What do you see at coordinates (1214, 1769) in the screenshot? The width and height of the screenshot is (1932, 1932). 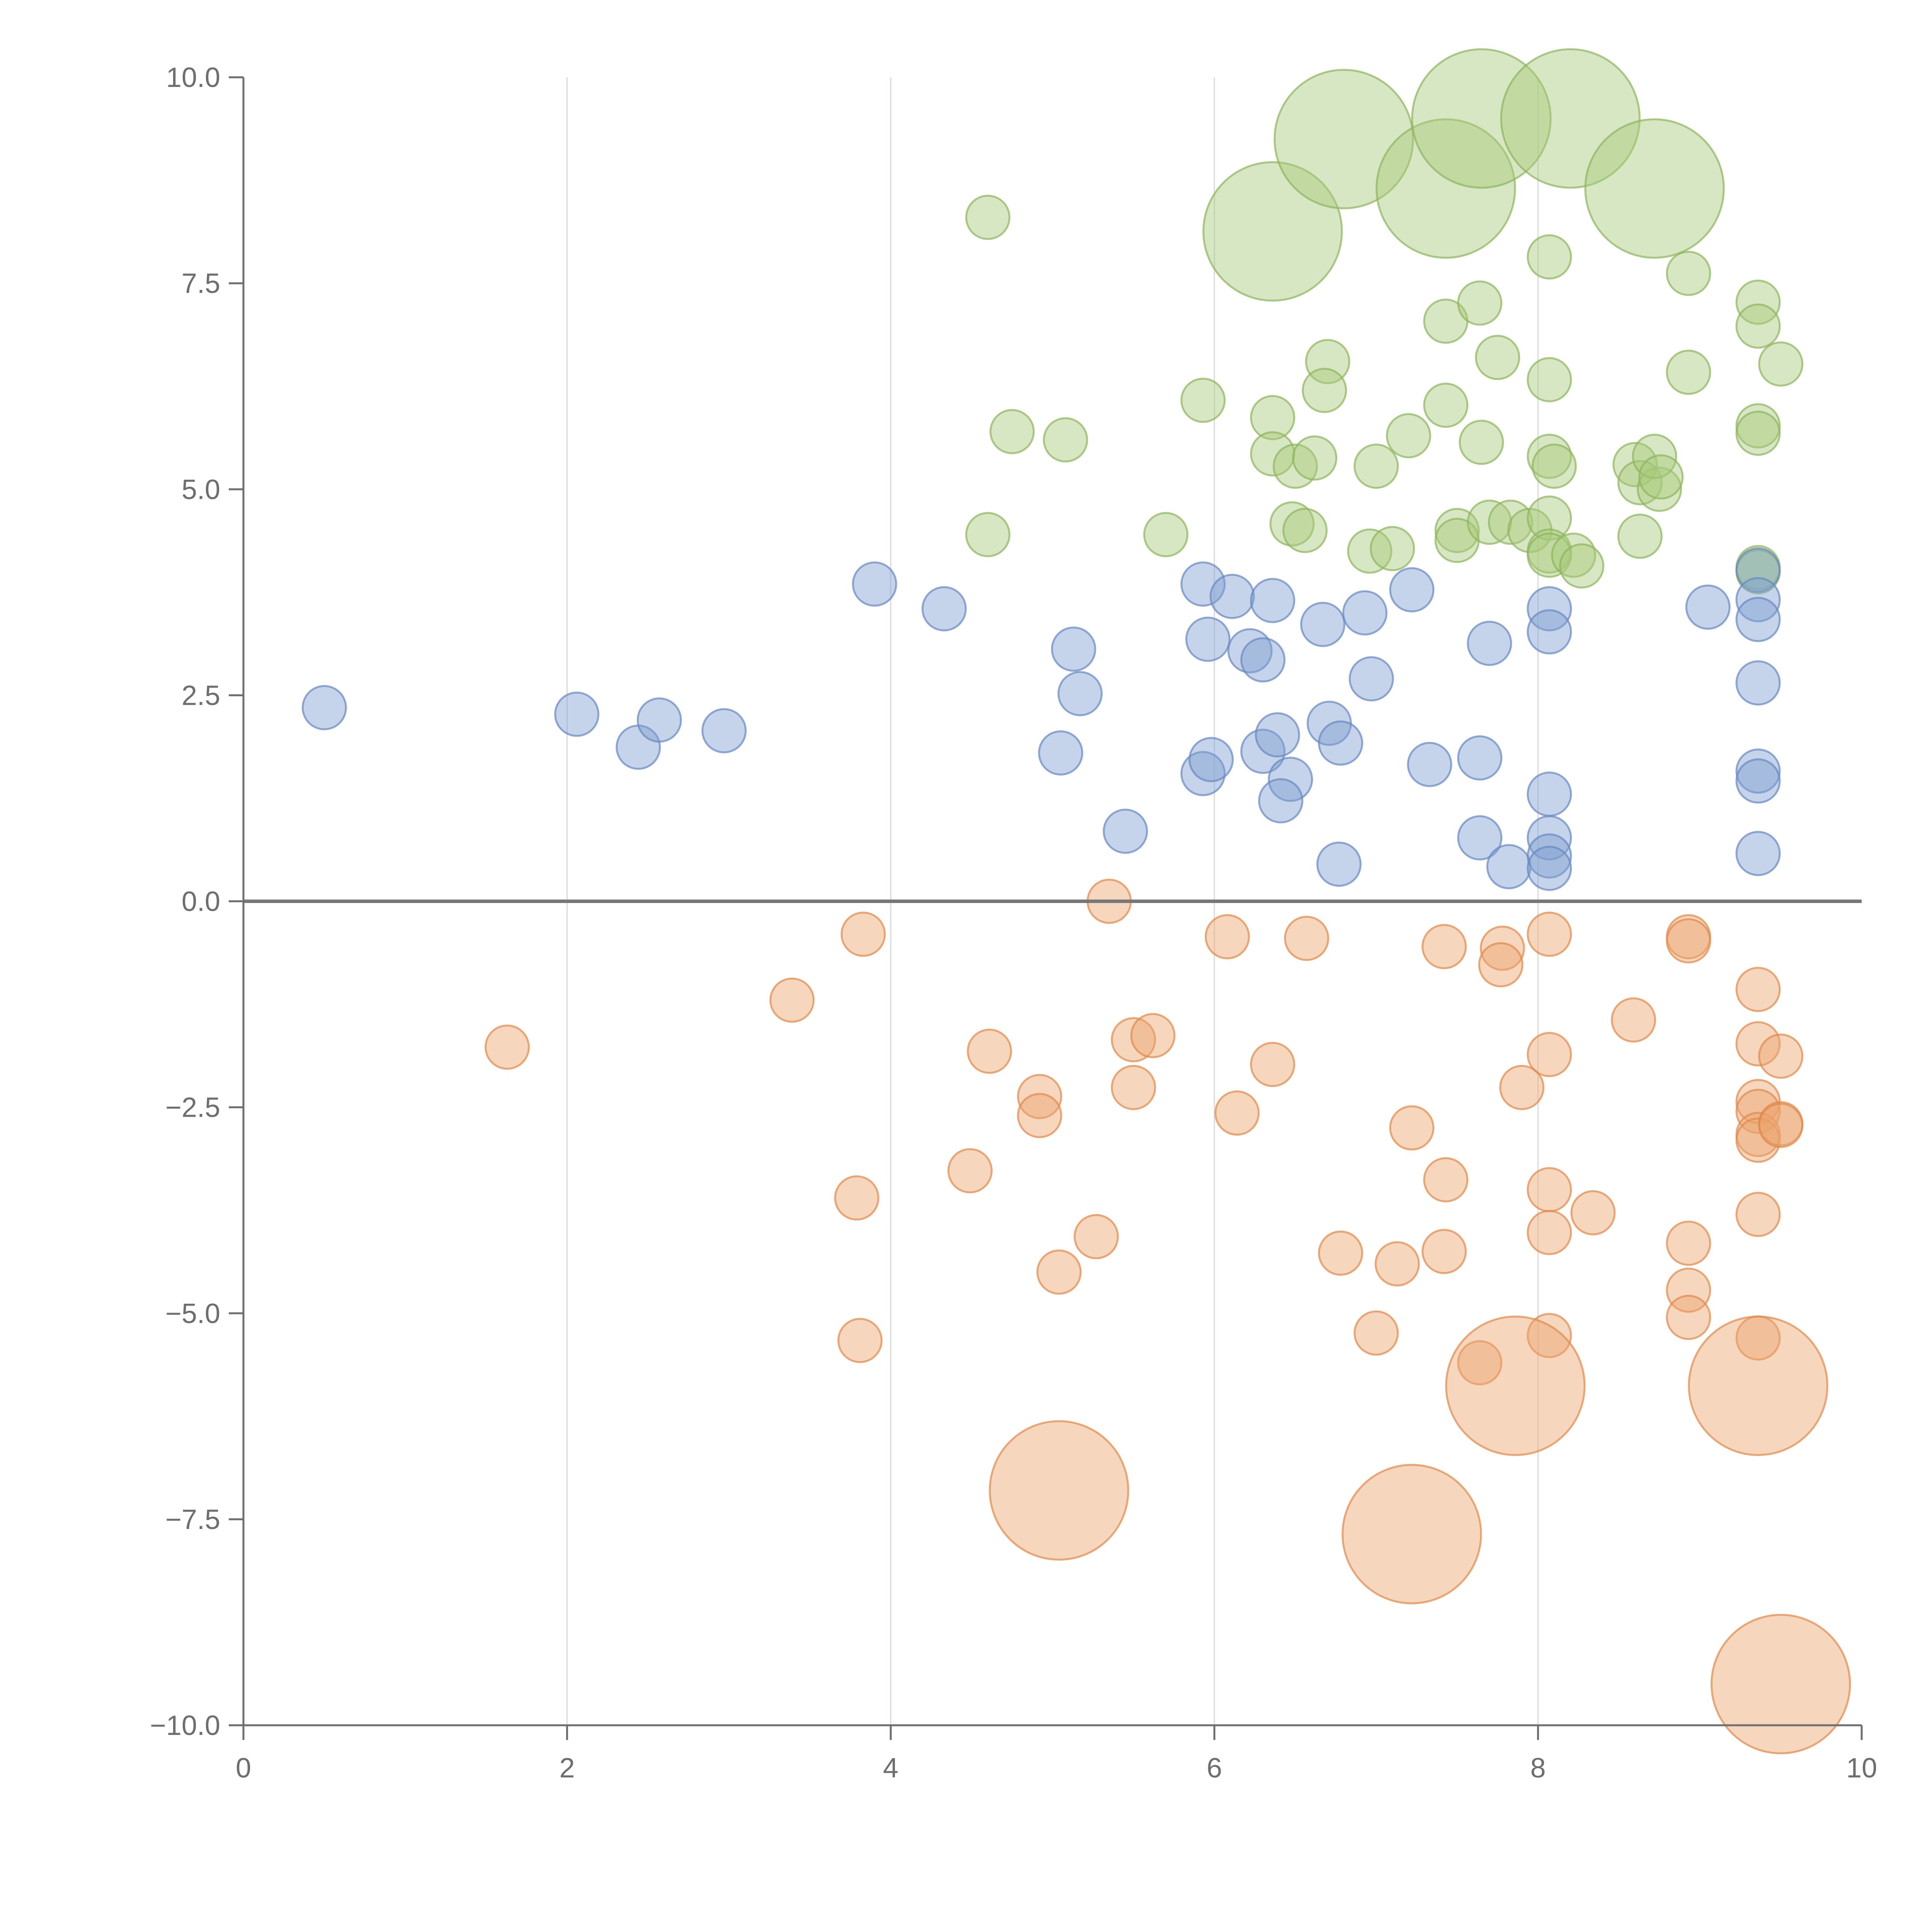 I see `x-tick-label: 6` at bounding box center [1214, 1769].